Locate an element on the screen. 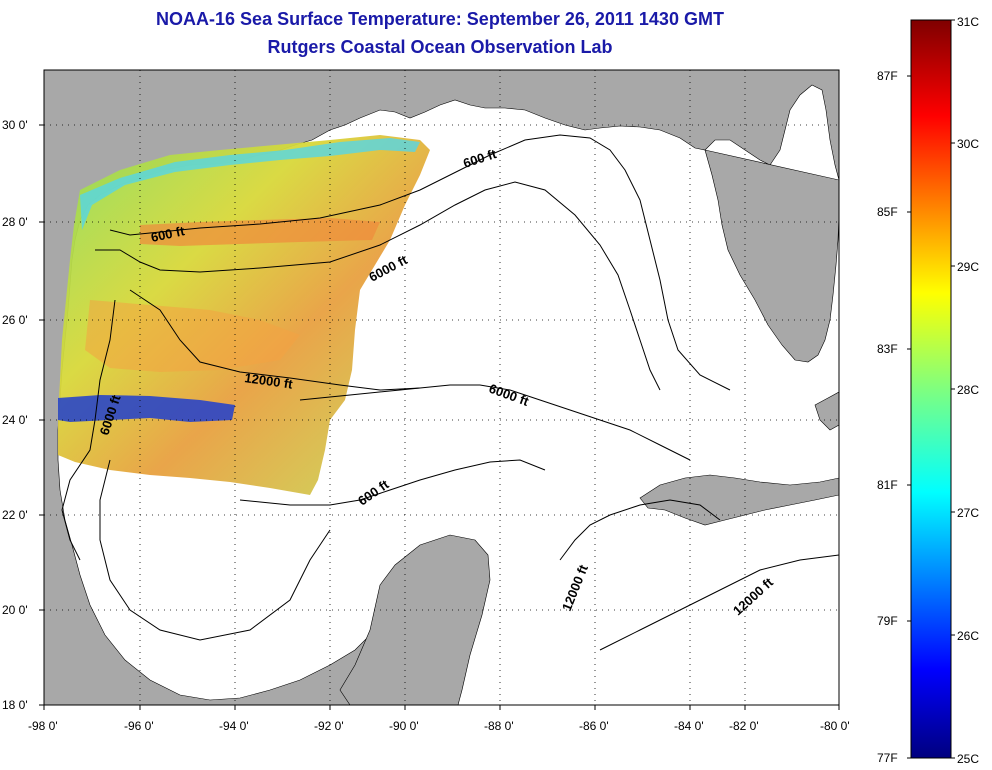  lat-tick-label: 28 0' is located at coordinates (15, 222).